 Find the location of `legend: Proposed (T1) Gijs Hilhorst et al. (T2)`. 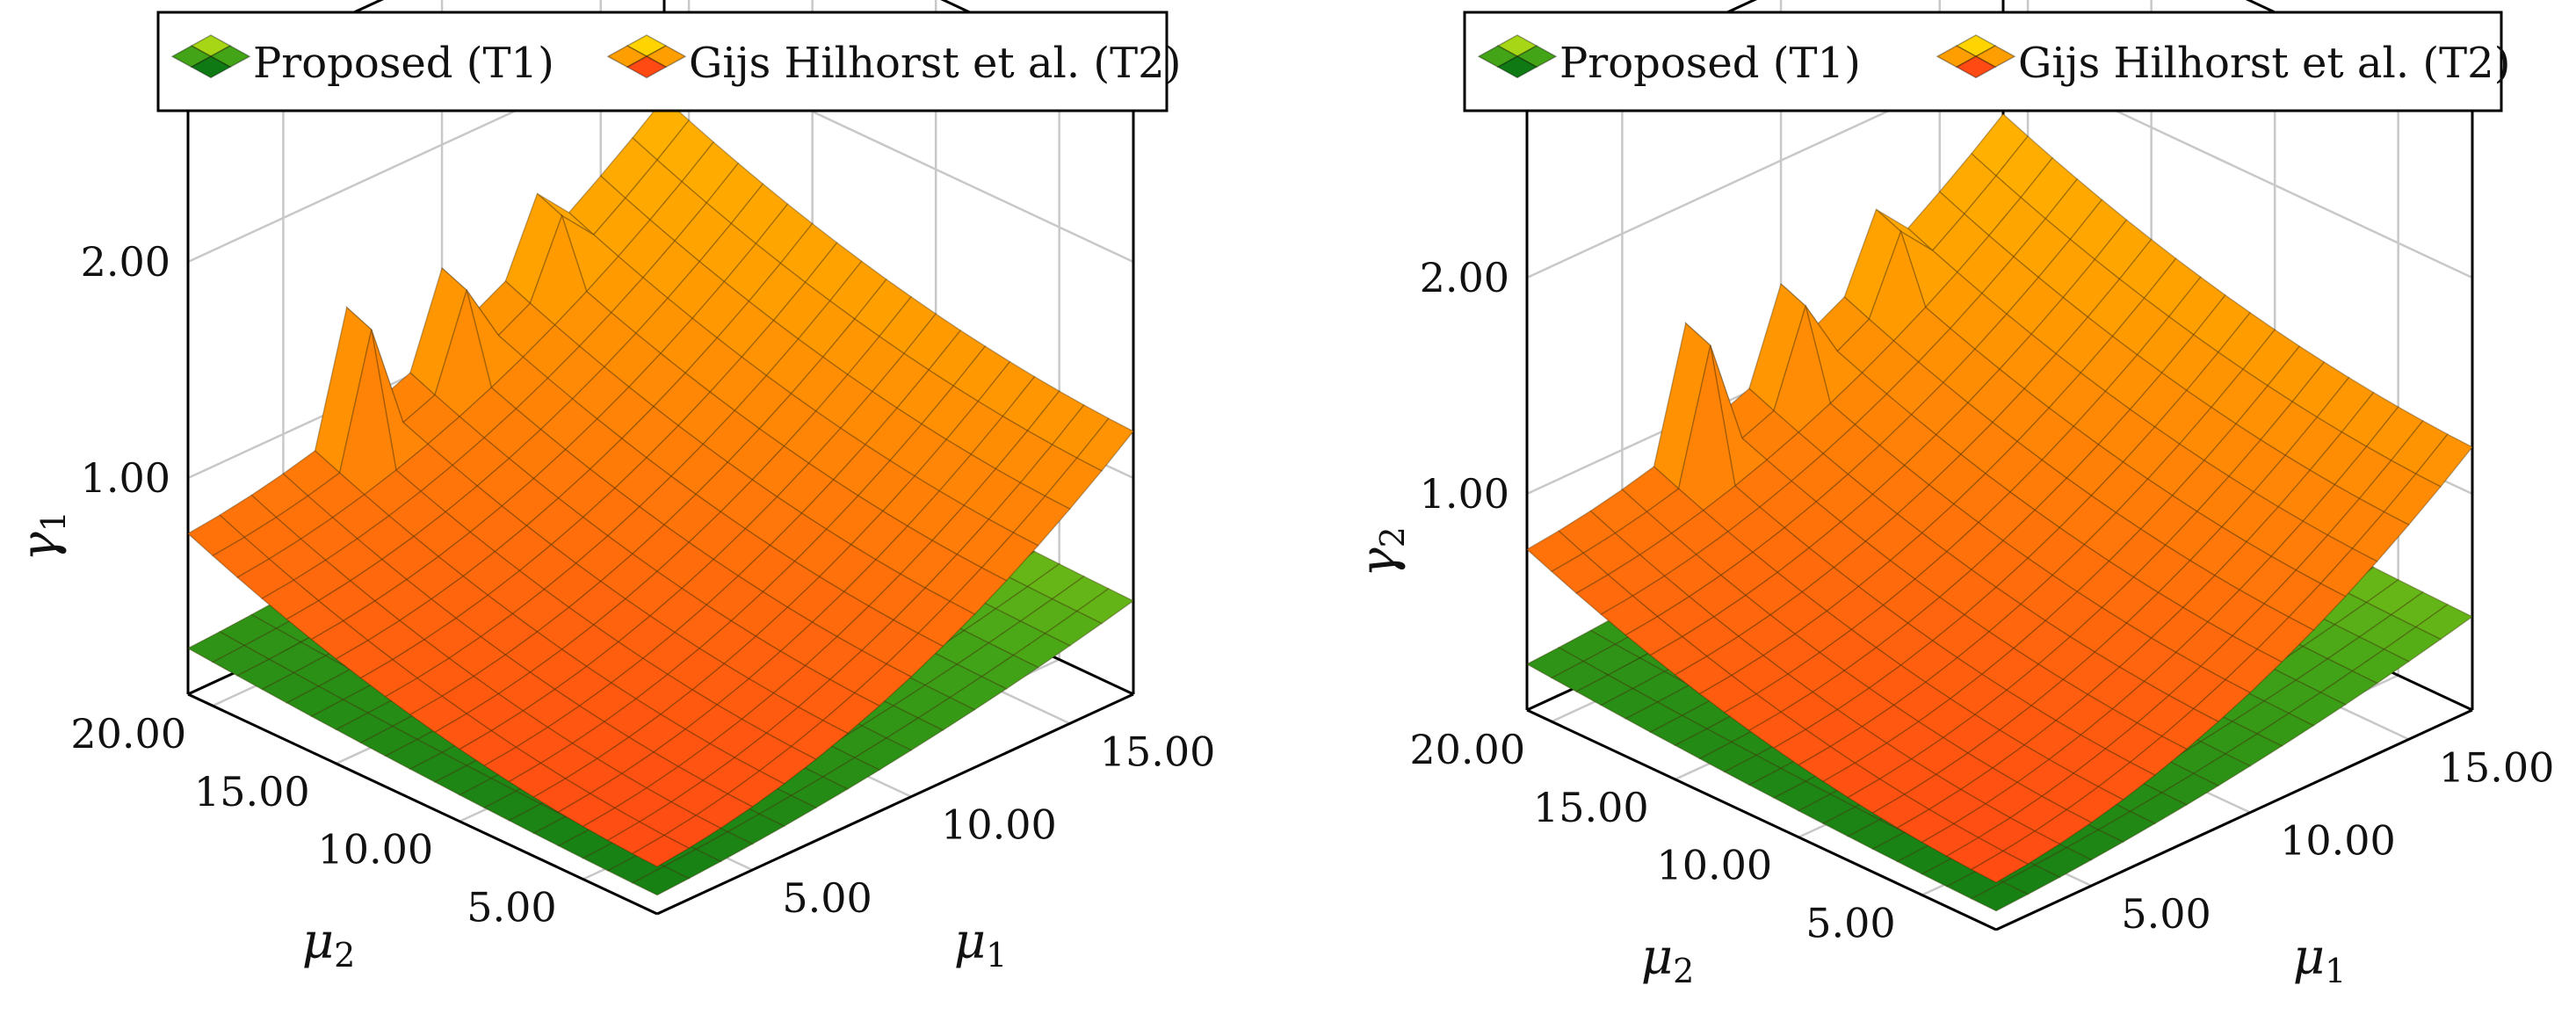

legend: Proposed (T1) Gijs Hilhorst et al. (T2) is located at coordinates (1986, 61).